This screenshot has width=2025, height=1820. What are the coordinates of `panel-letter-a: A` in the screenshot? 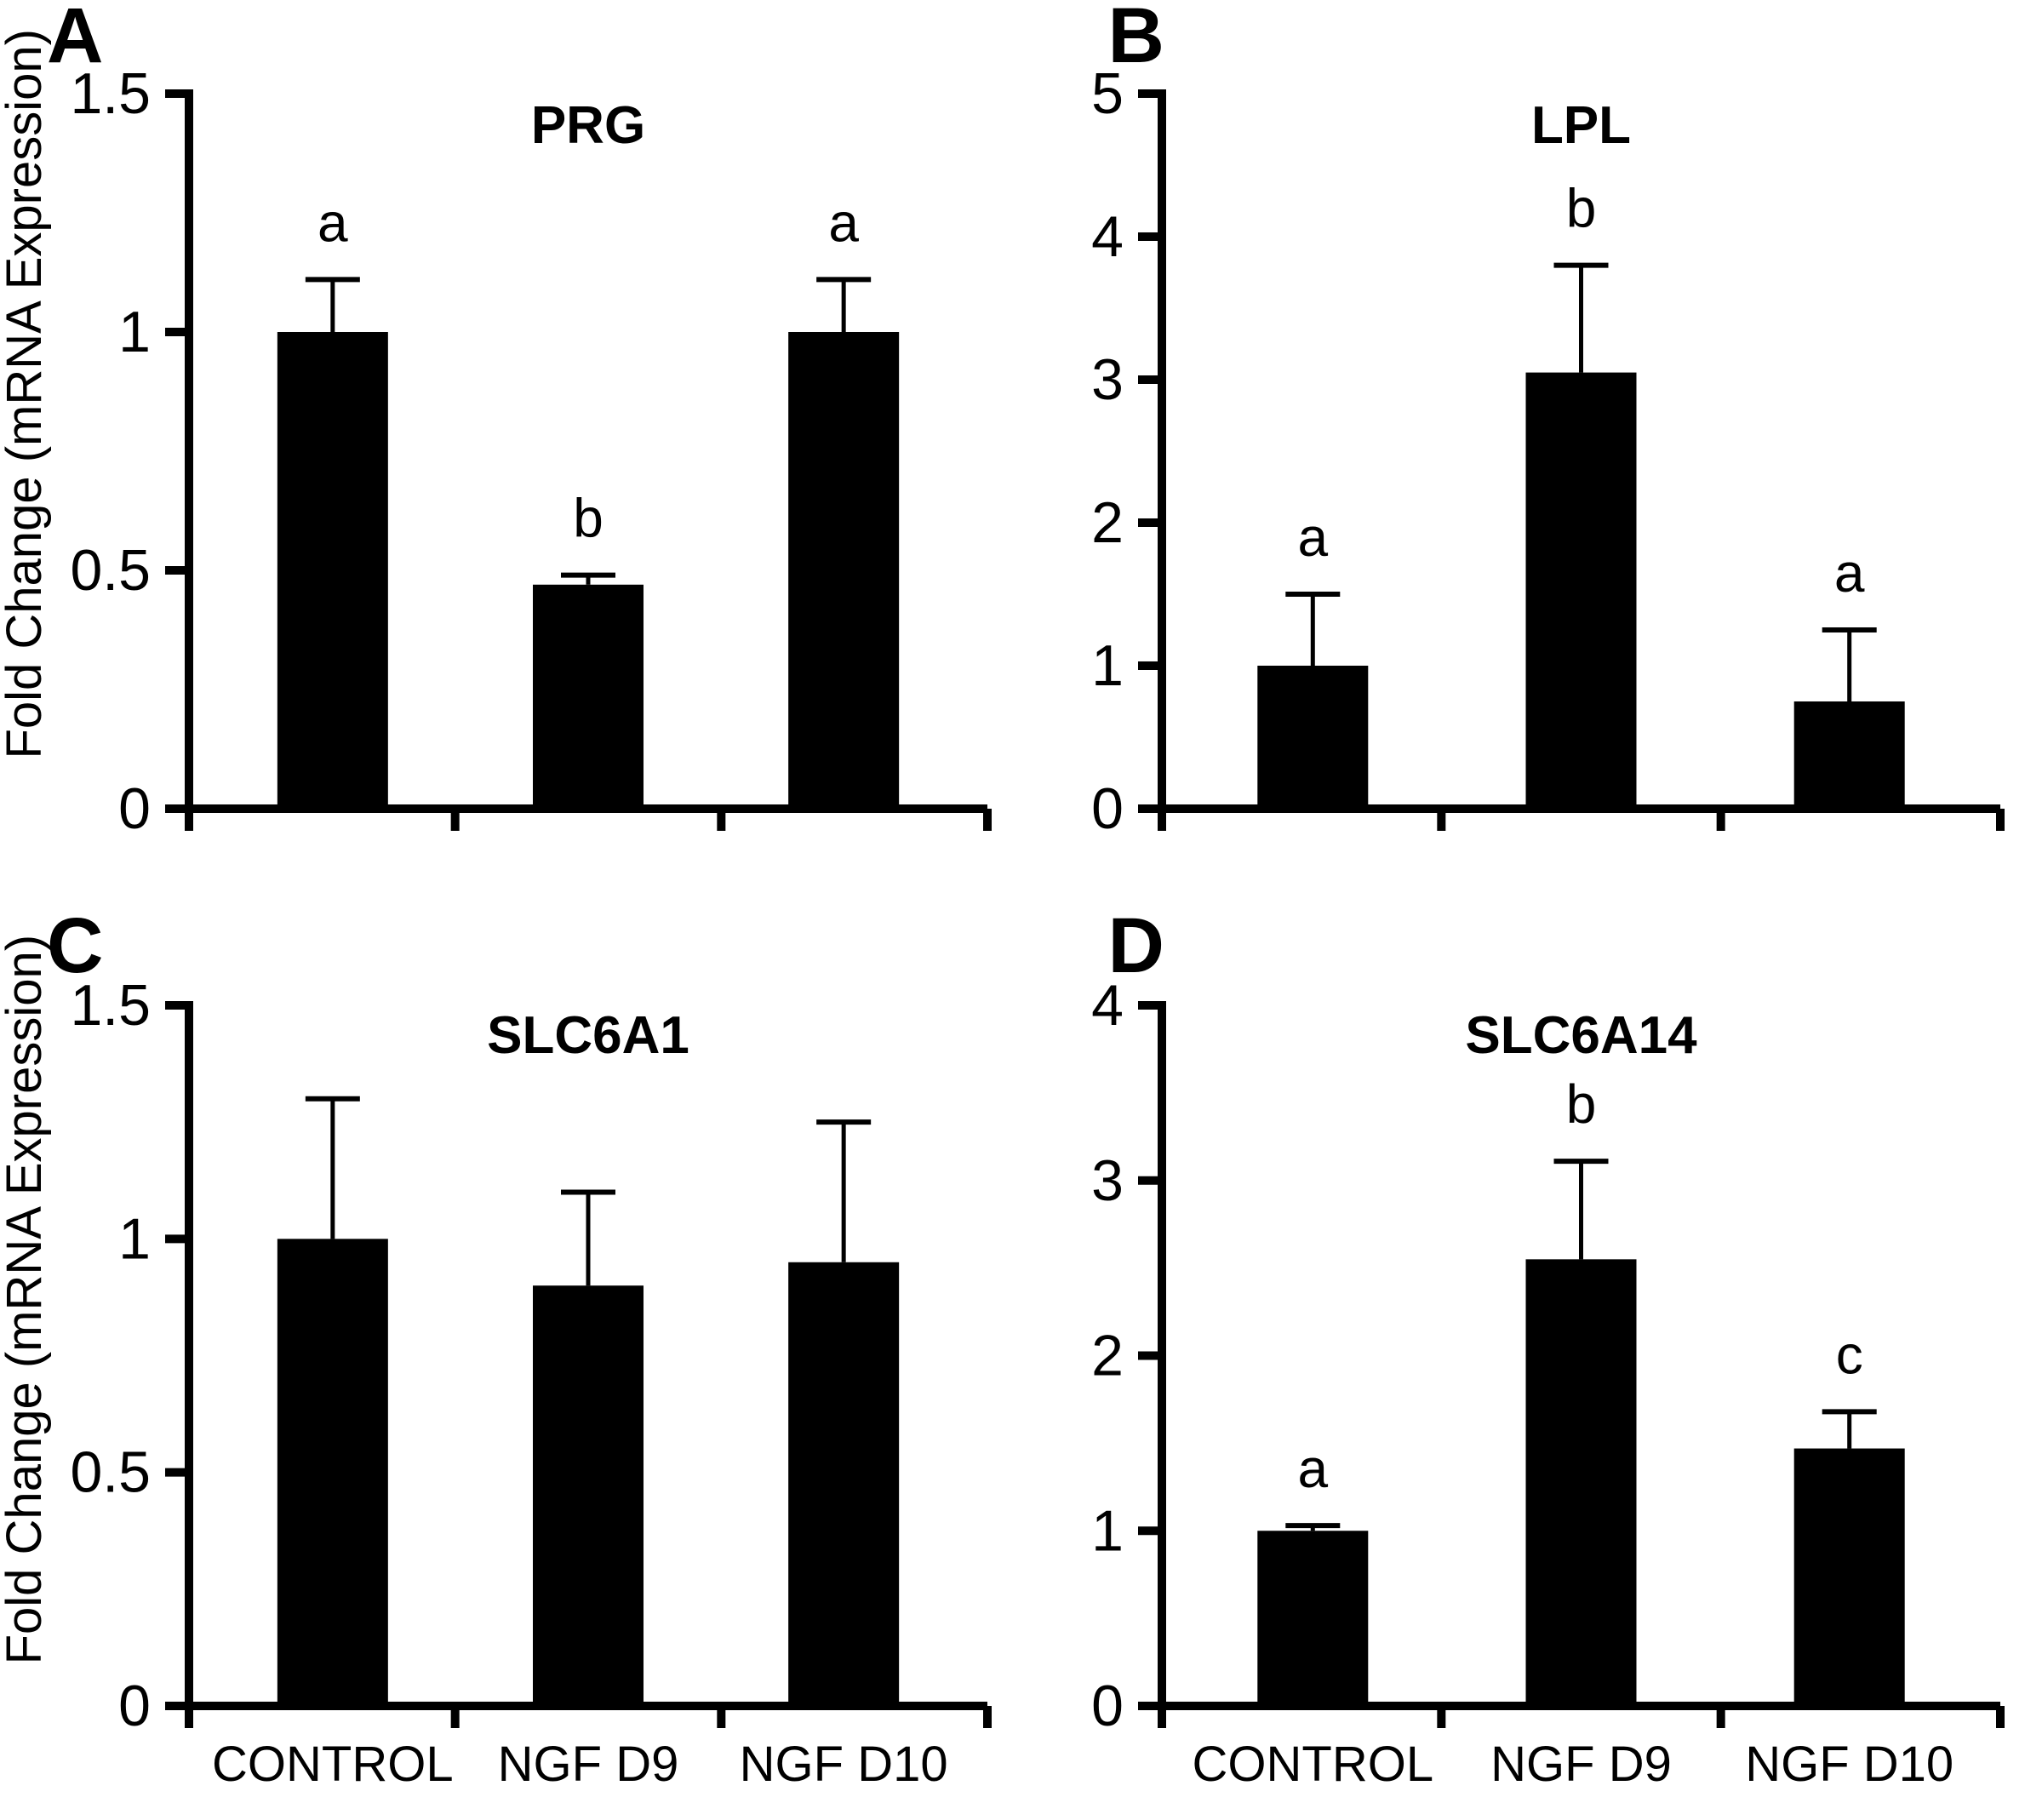 It's located at (75, 39).